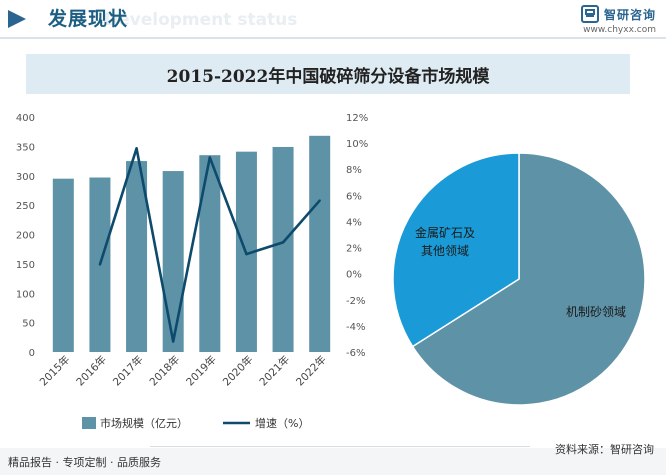  I want to click on x-axis-tick: 2015年, so click(55, 371).